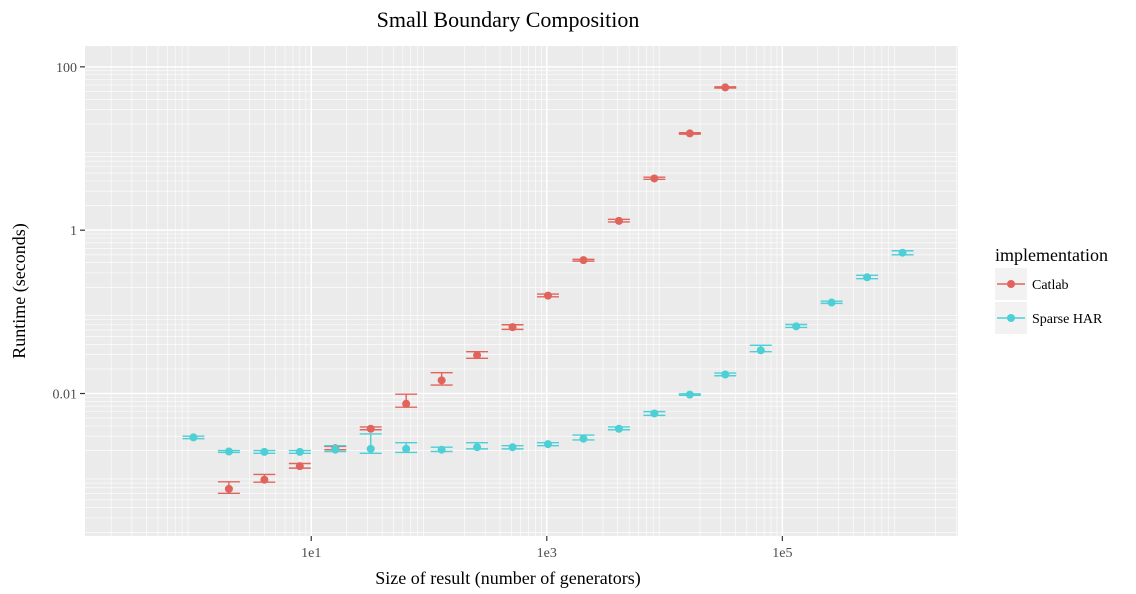 The width and height of the screenshot is (1136, 594). What do you see at coordinates (1051, 255) in the screenshot?
I see `legend-title: implementation` at bounding box center [1051, 255].